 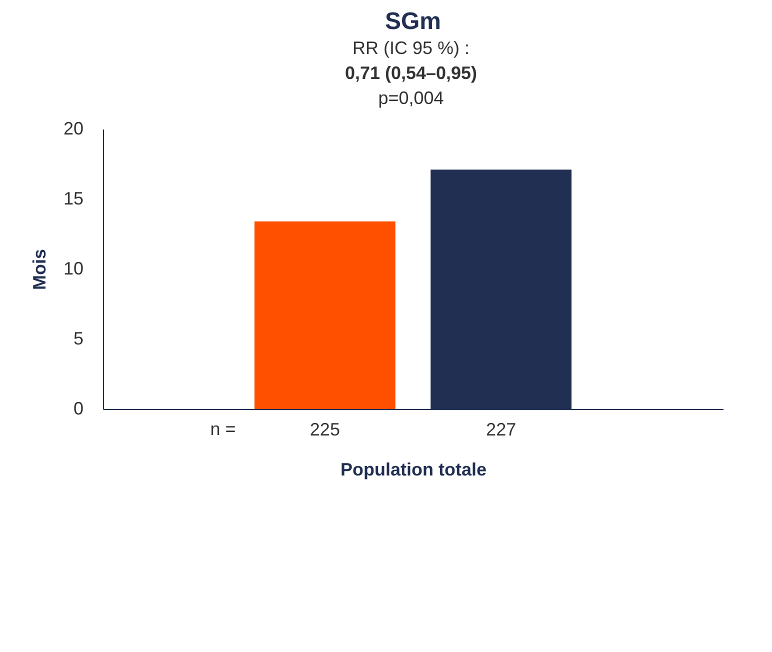 I want to click on text: 0,71 (0,54–0,95), so click(x=411, y=73).